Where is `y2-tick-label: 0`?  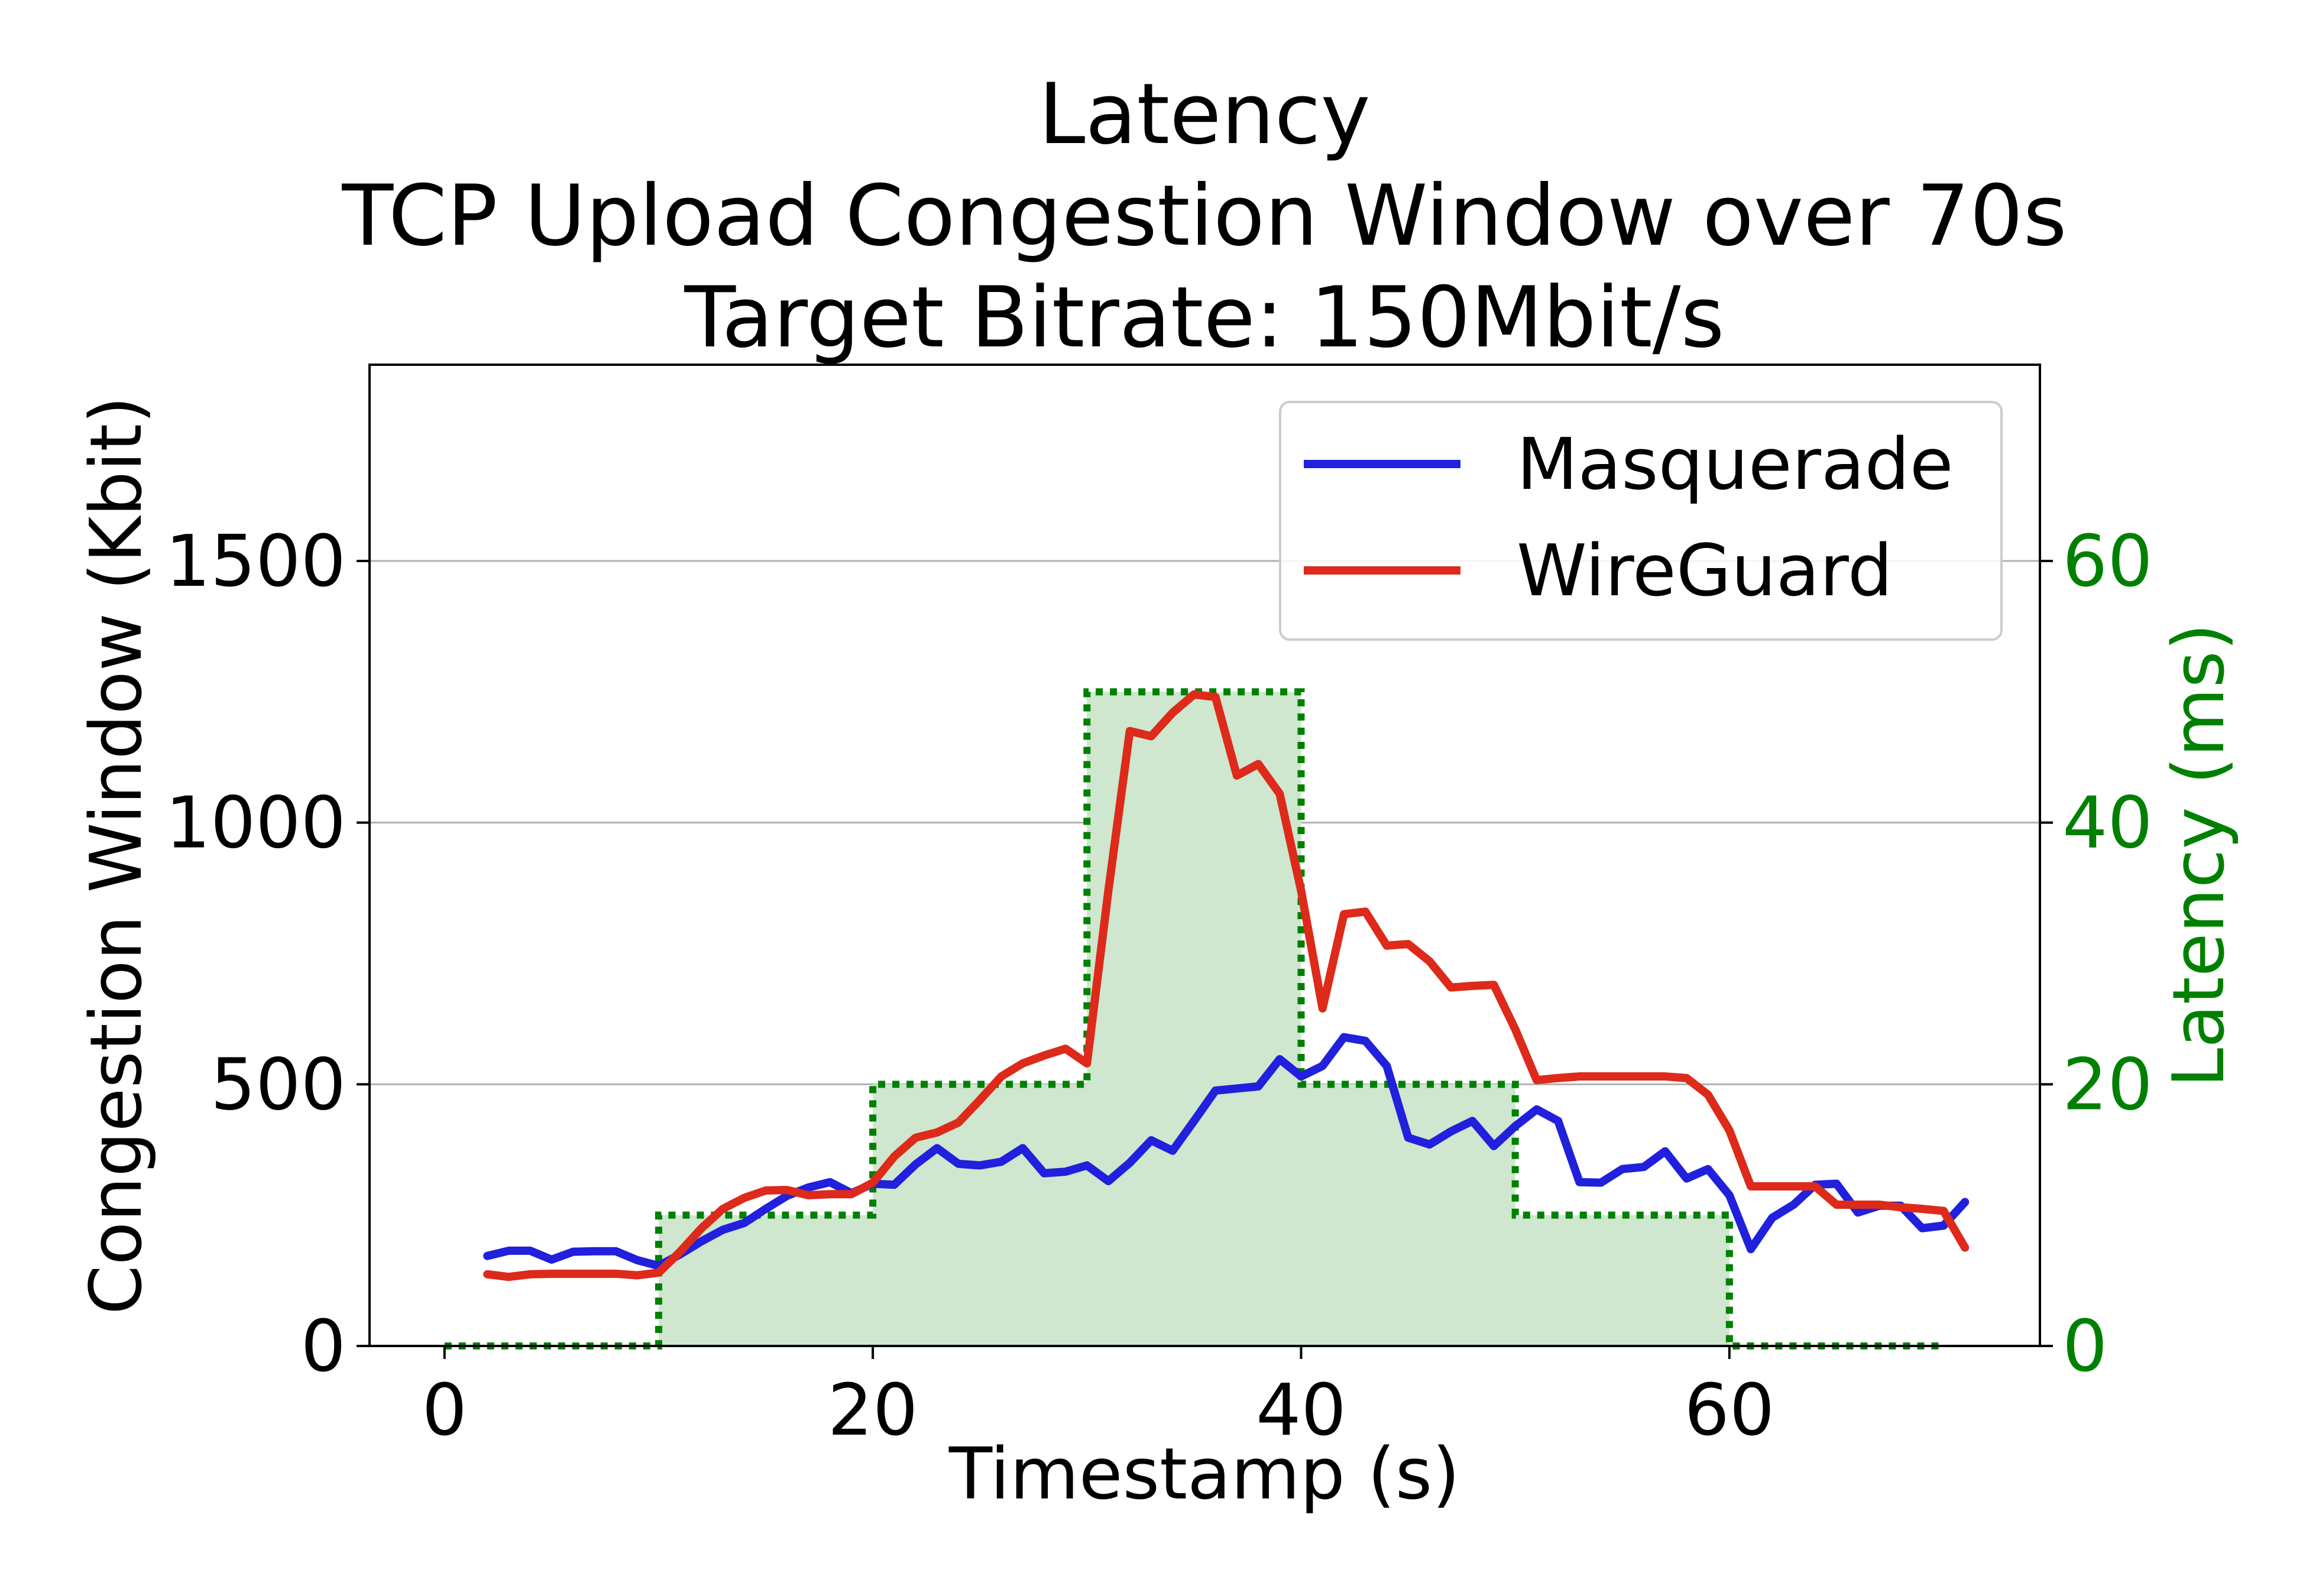 y2-tick-label: 0 is located at coordinates (2084, 1347).